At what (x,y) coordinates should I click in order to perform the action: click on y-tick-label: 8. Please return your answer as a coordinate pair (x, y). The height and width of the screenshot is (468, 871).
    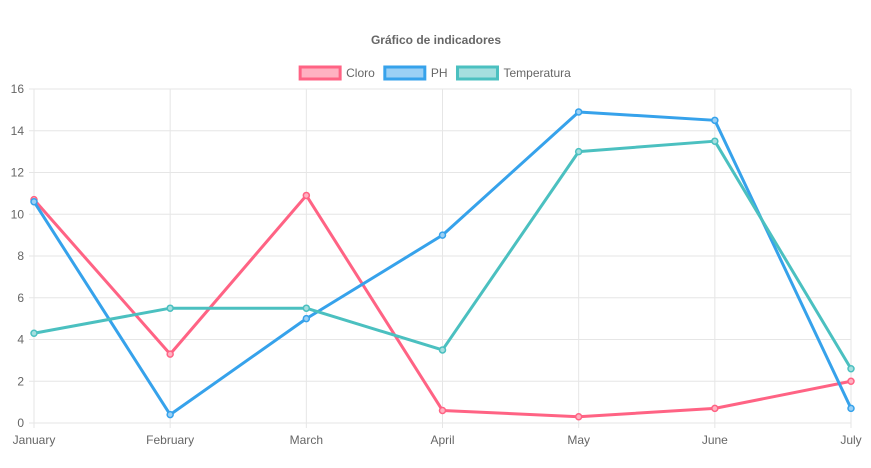
    Looking at the image, I should click on (20, 256).